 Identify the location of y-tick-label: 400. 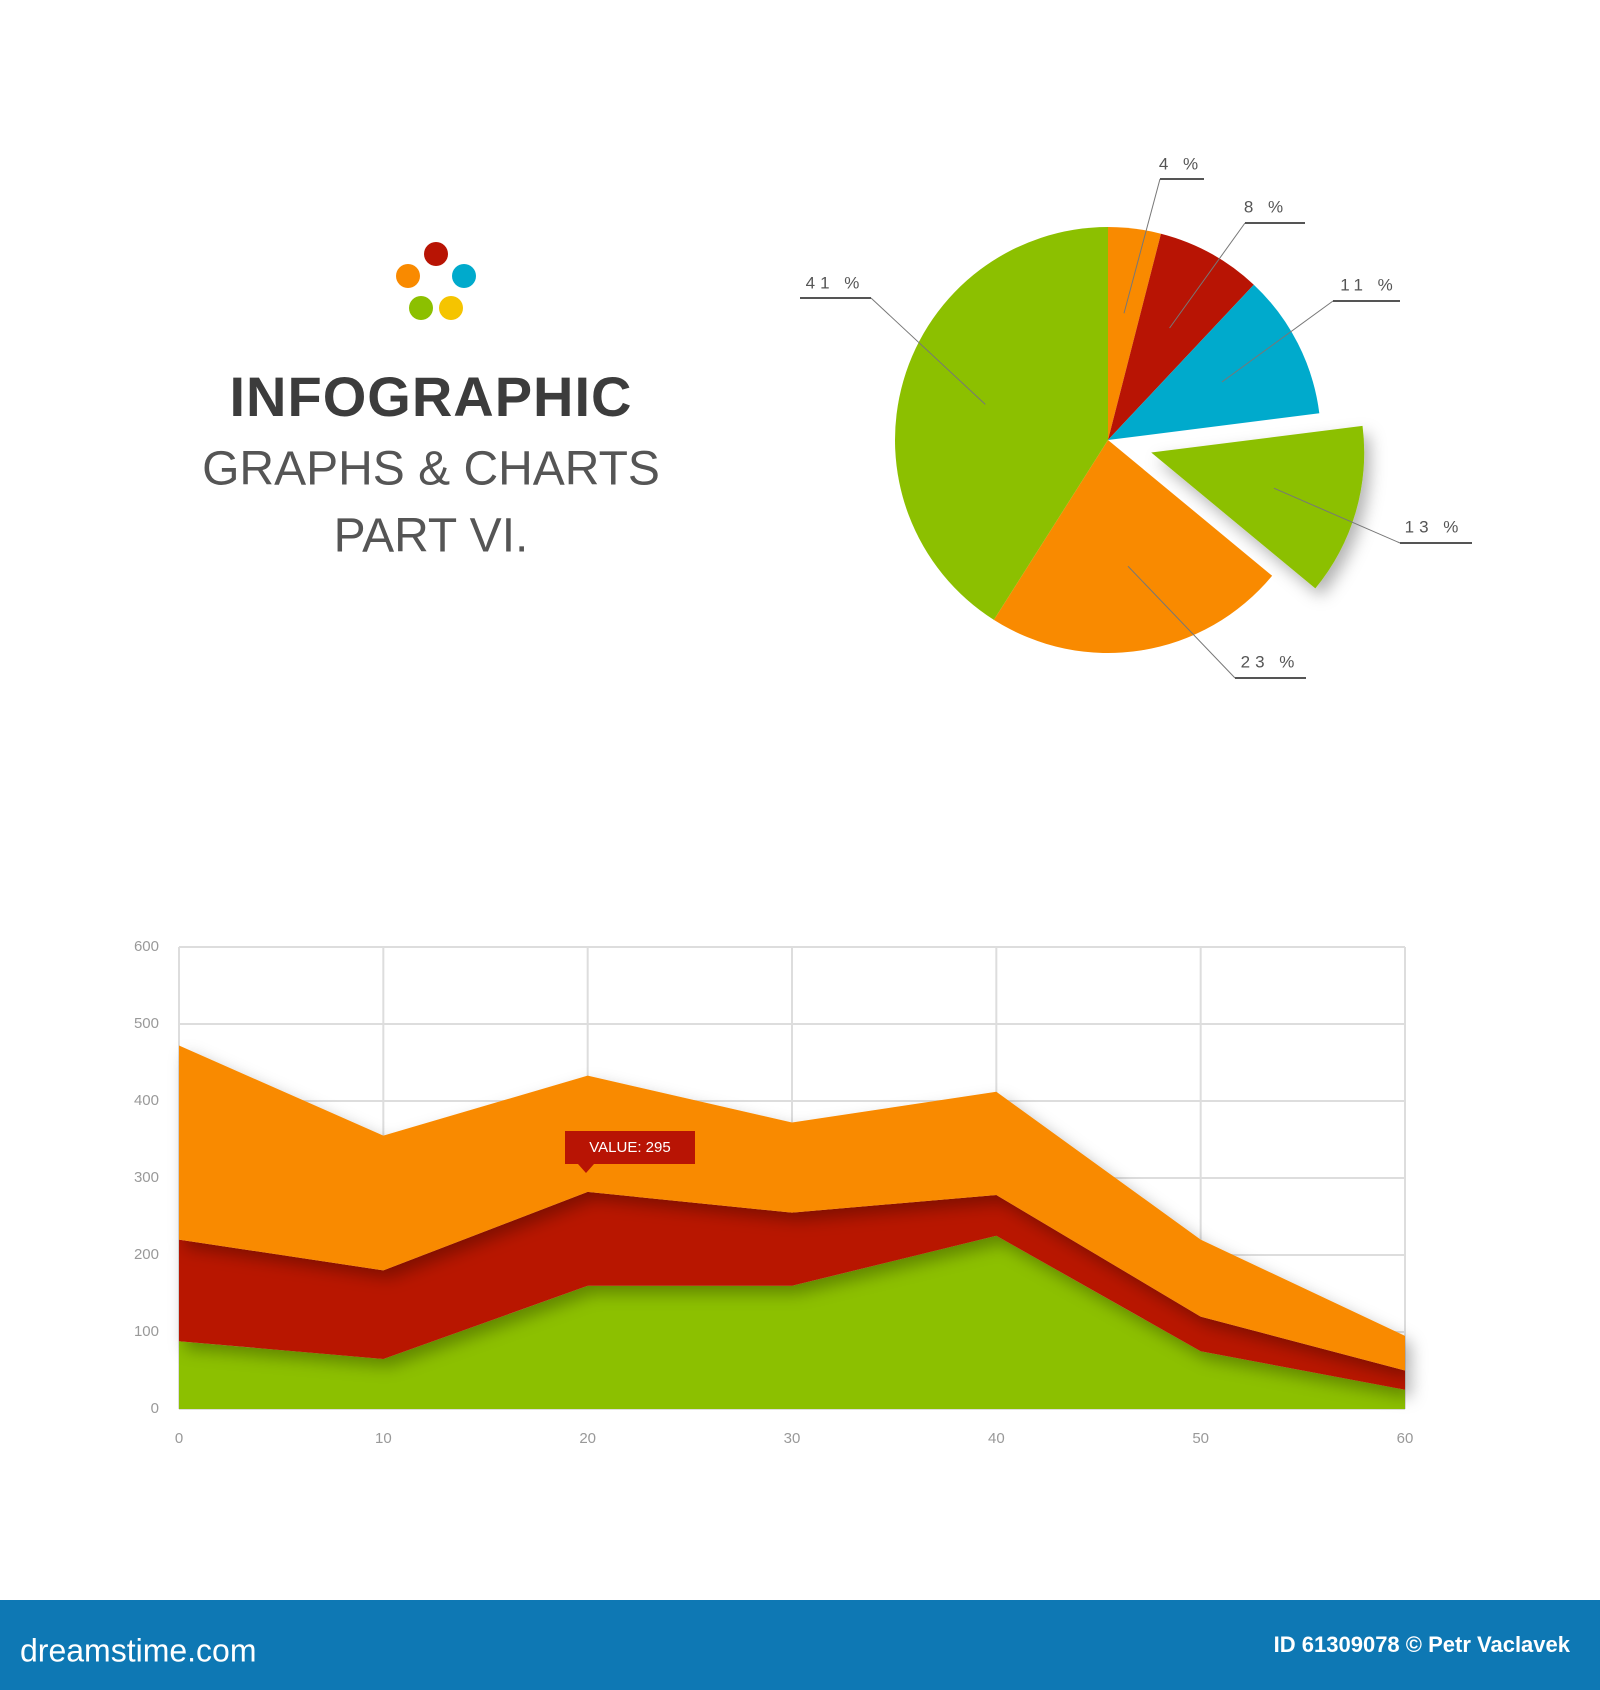
(146, 1100).